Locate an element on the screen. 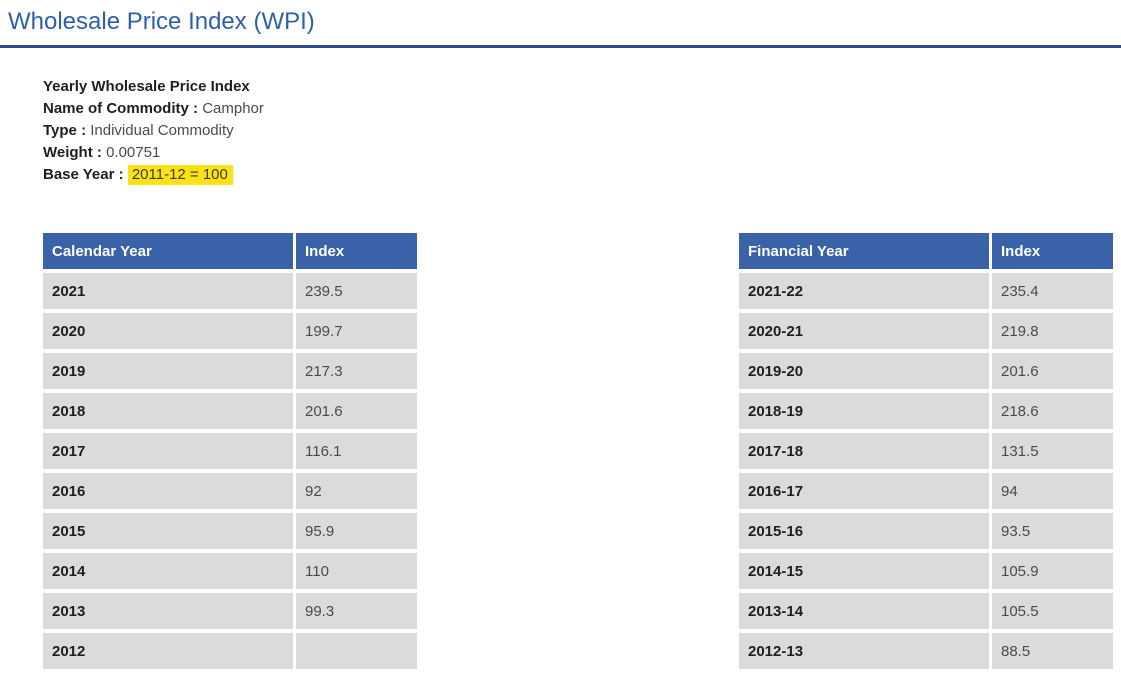 Image resolution: width=1121 pixels, height=690 pixels. info-value: Camphor is located at coordinates (233, 108).